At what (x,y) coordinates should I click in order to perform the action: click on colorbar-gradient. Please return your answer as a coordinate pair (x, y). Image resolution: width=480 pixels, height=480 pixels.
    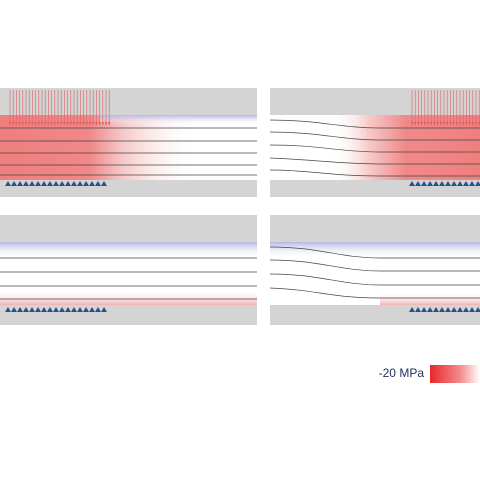
    Looking at the image, I should click on (455, 374).